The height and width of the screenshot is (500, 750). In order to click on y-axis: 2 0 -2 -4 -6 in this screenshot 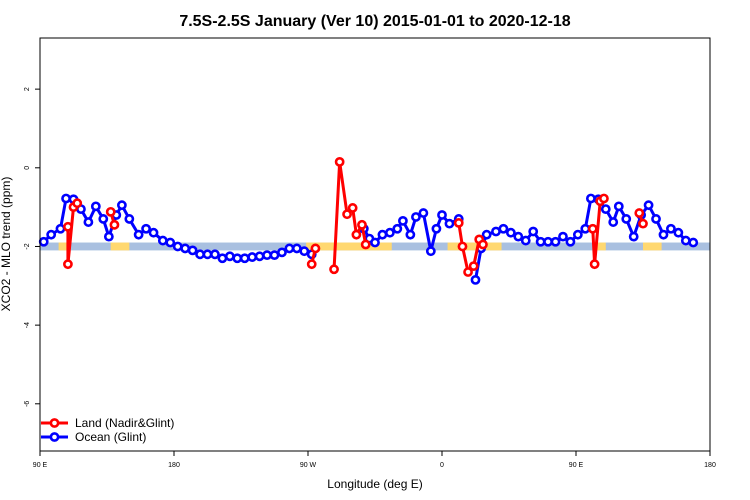, I will do `click(32, 247)`.